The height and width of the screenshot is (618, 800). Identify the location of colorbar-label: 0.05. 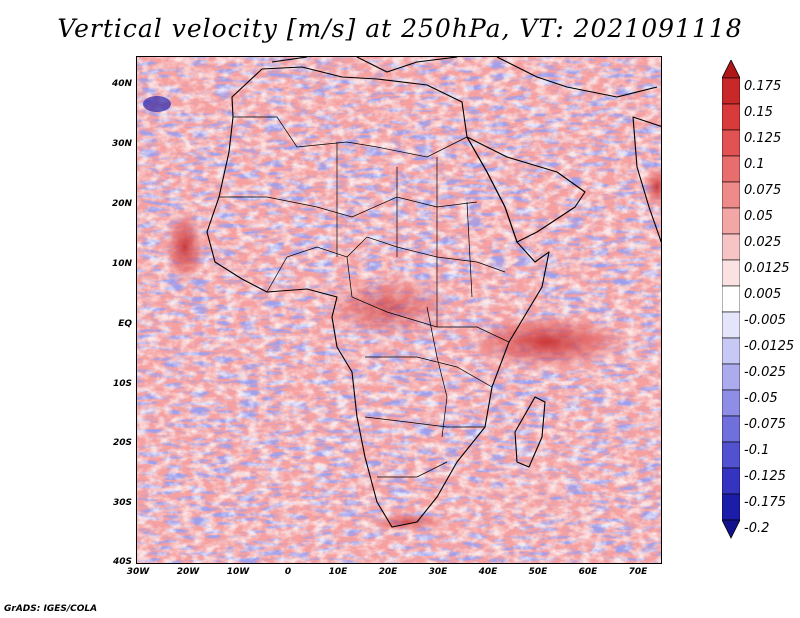
(758, 216).